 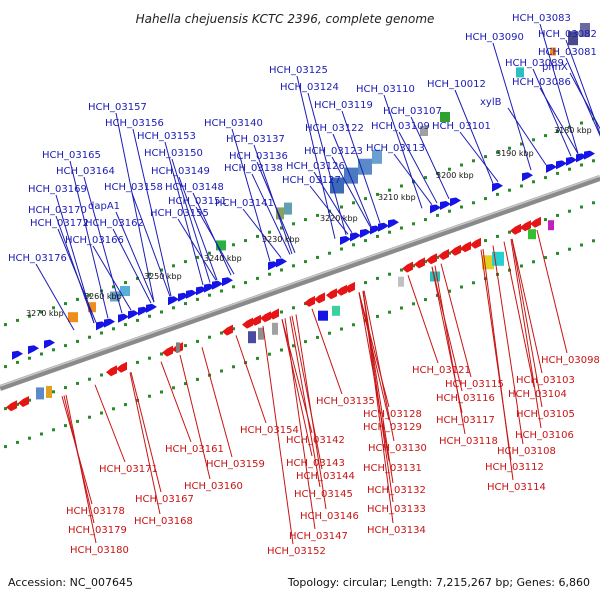 I want to click on gene-label-forward: HCH_03110, so click(x=385, y=89).